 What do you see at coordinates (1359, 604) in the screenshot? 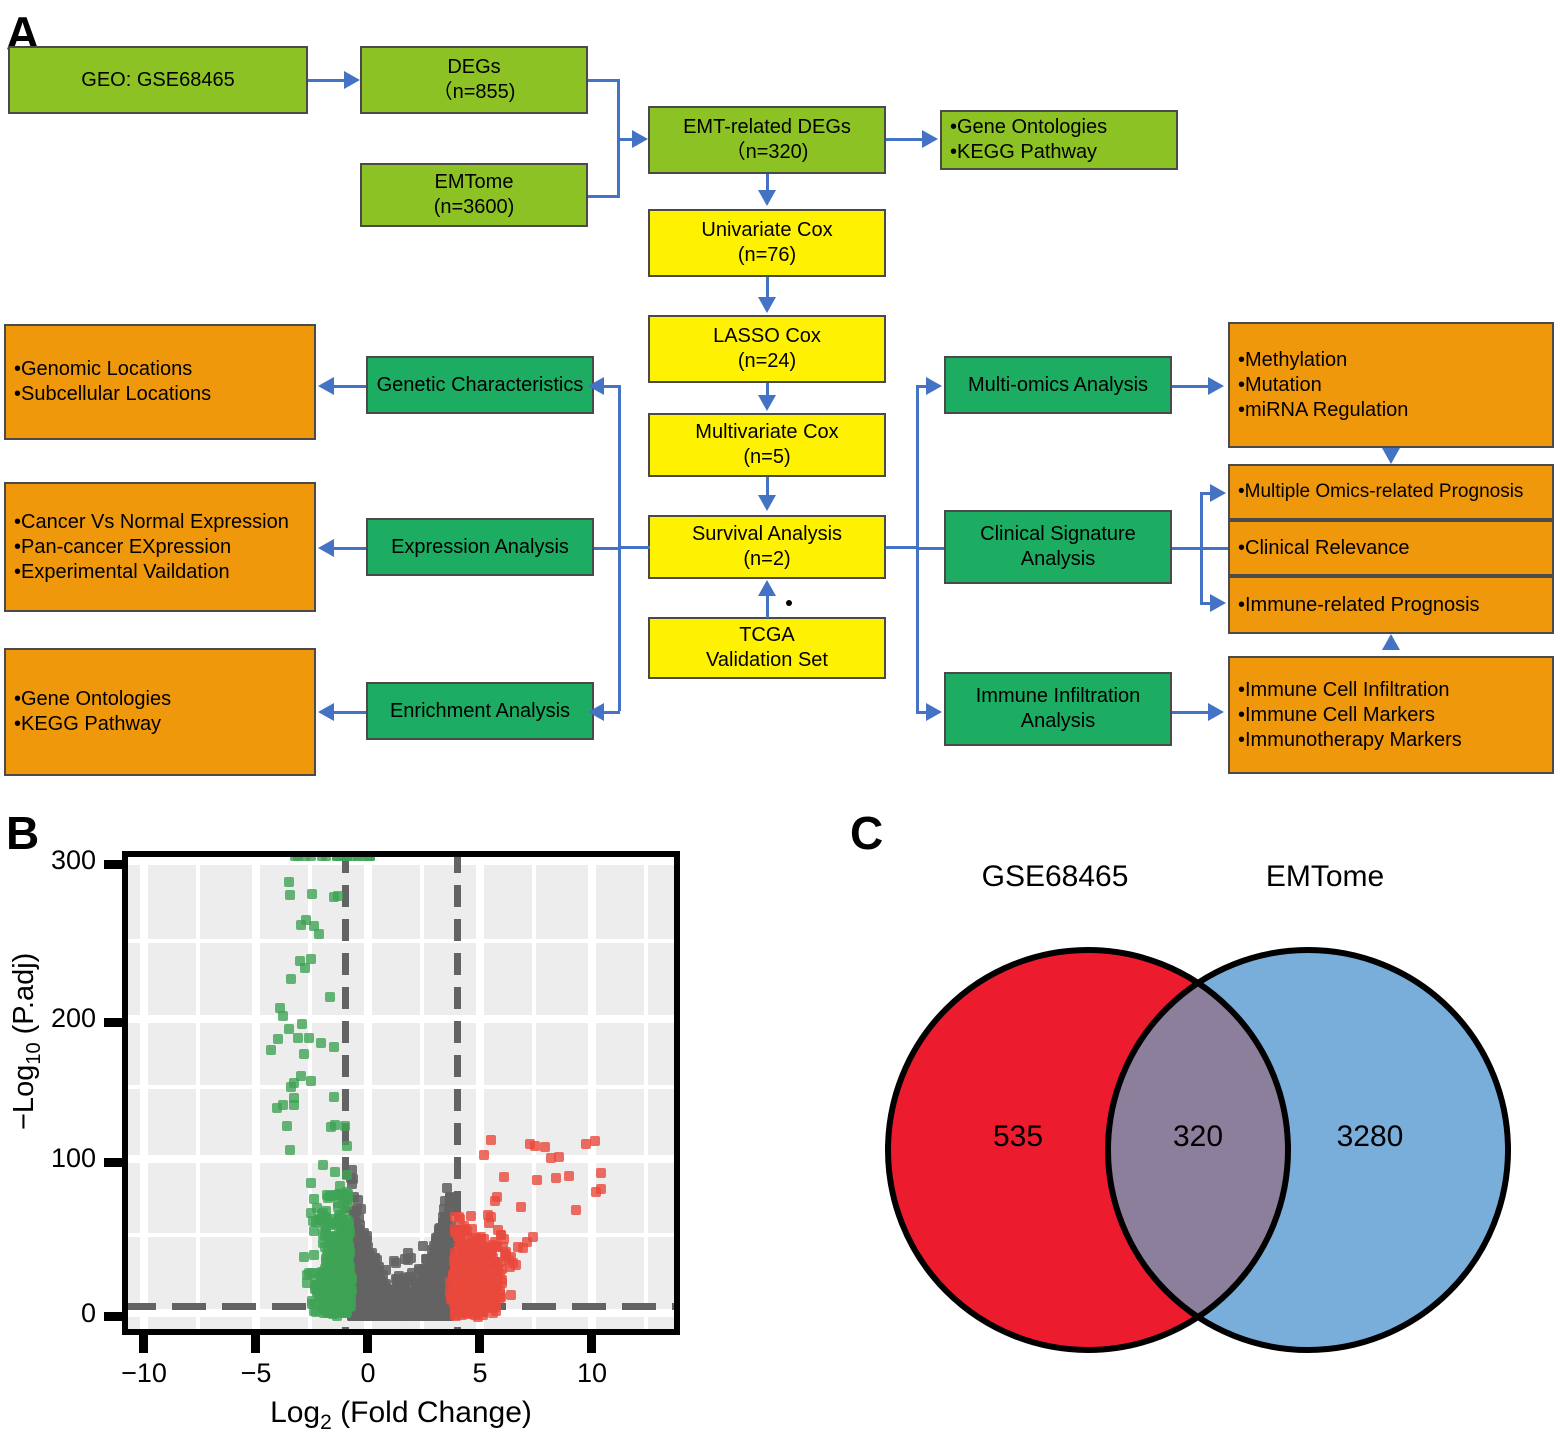
I see `flow-box-immune-prognosis-line1: •Immune-related Prognosis` at bounding box center [1359, 604].